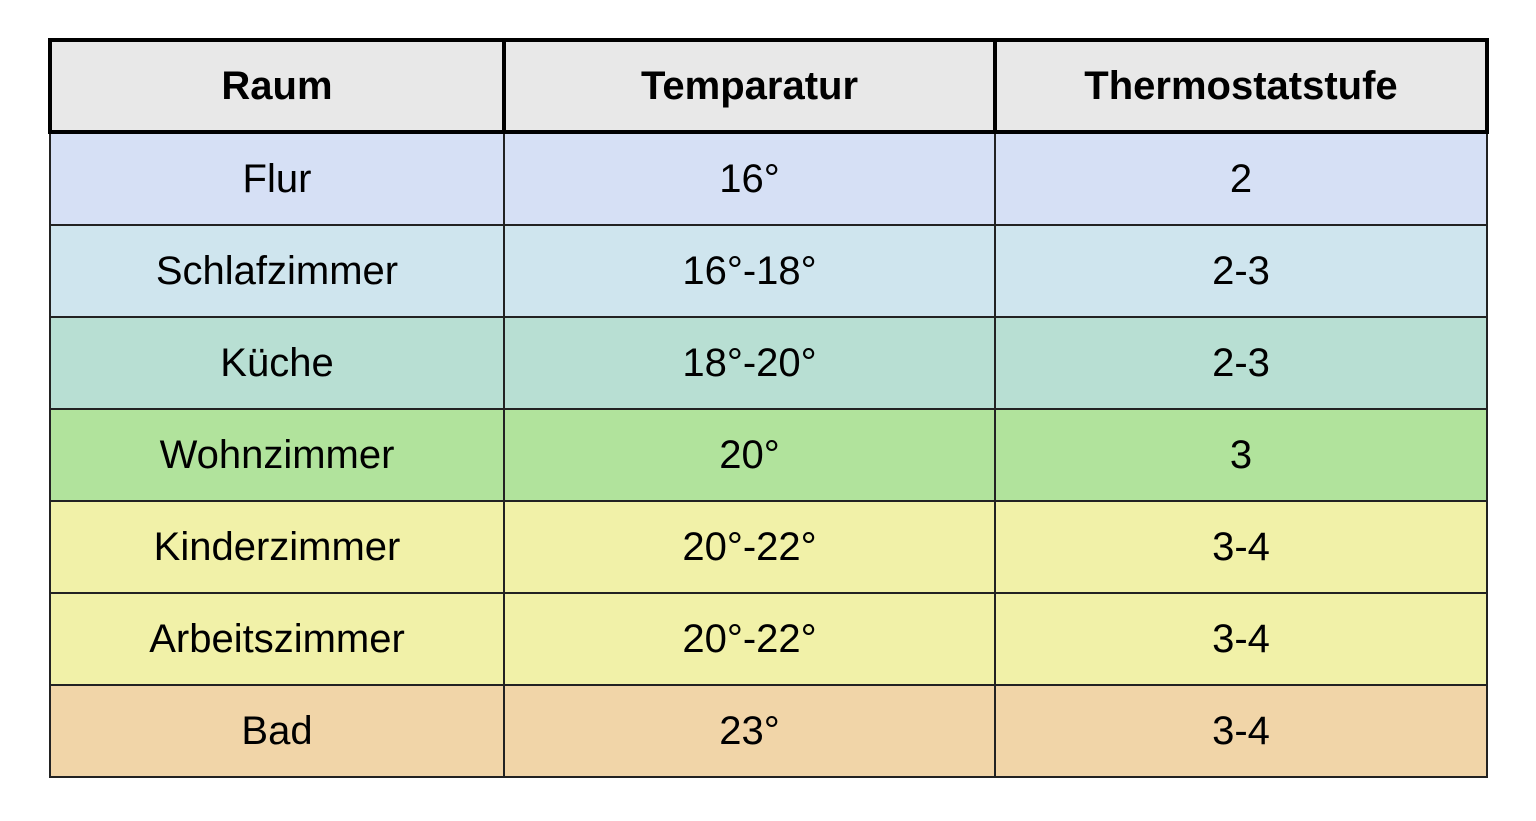 This screenshot has width=1536, height=821. What do you see at coordinates (1241, 86) in the screenshot?
I see `header-thermostatstufe: Thermostatstufe` at bounding box center [1241, 86].